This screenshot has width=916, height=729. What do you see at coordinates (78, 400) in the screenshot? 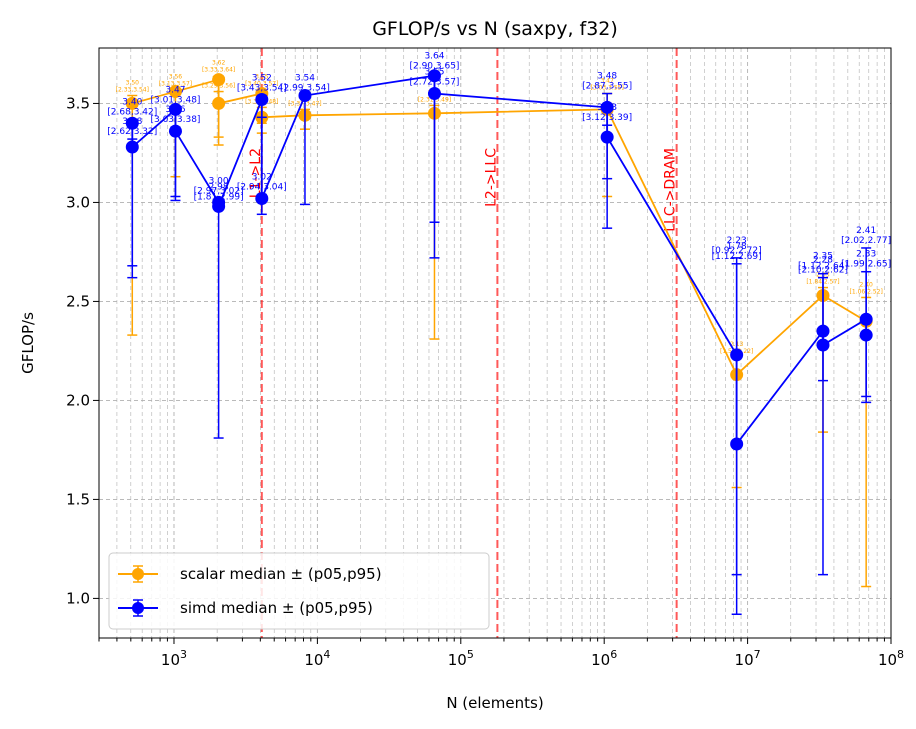
I see `y-tick-label: 2.0` at bounding box center [78, 400].